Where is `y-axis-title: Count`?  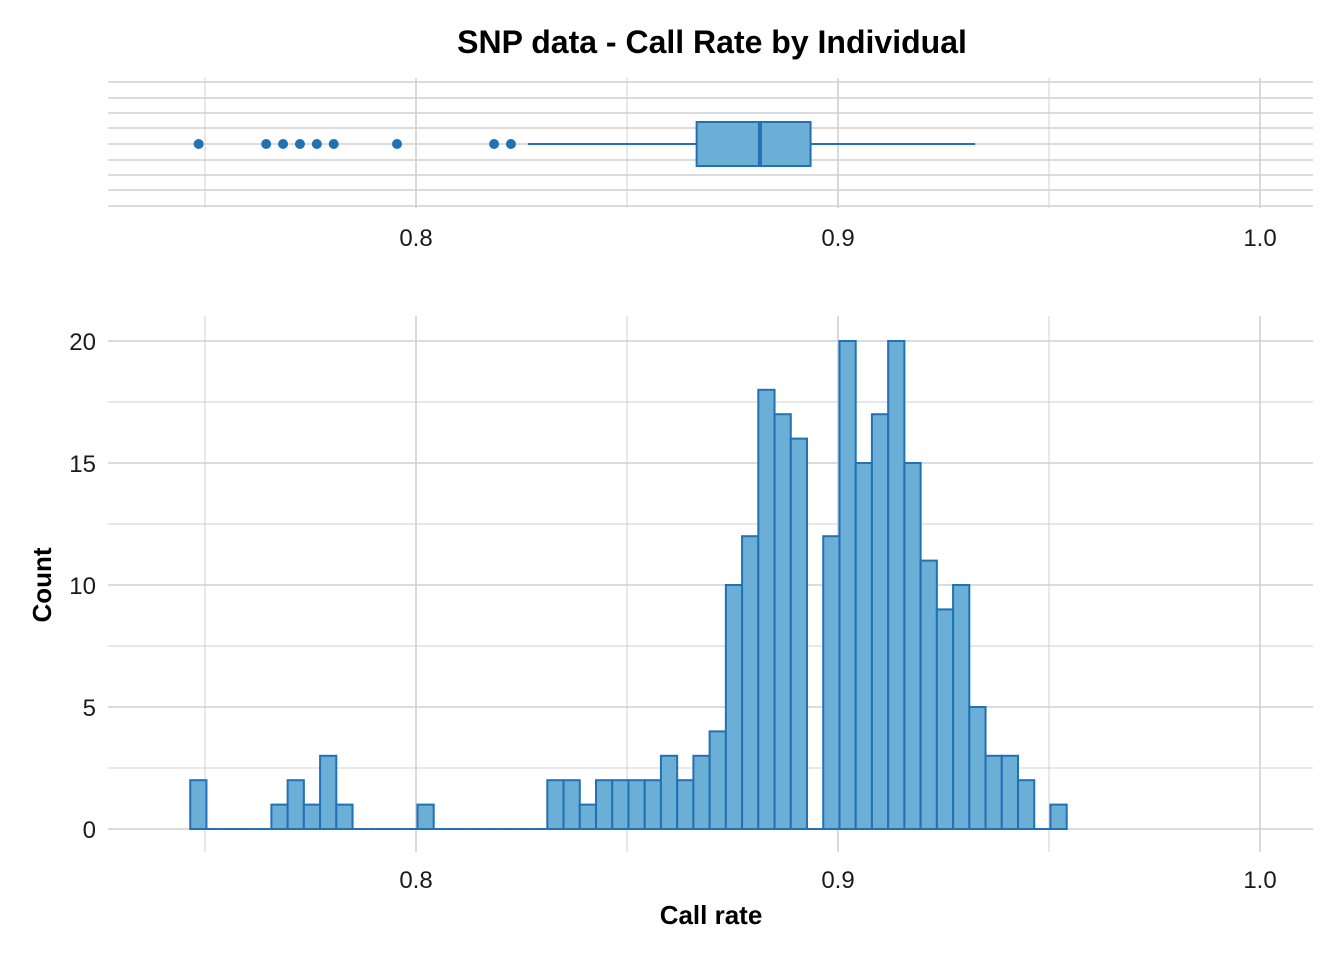 y-axis-title: Count is located at coordinates (42, 584).